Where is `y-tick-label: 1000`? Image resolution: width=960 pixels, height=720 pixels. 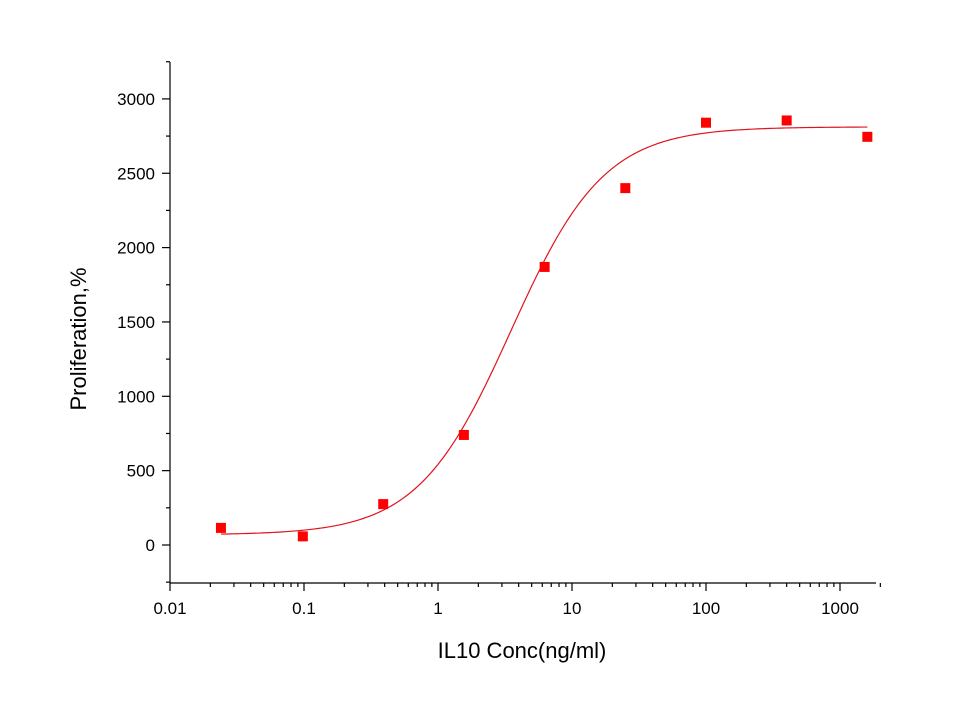
y-tick-label: 1000 is located at coordinates (136, 396).